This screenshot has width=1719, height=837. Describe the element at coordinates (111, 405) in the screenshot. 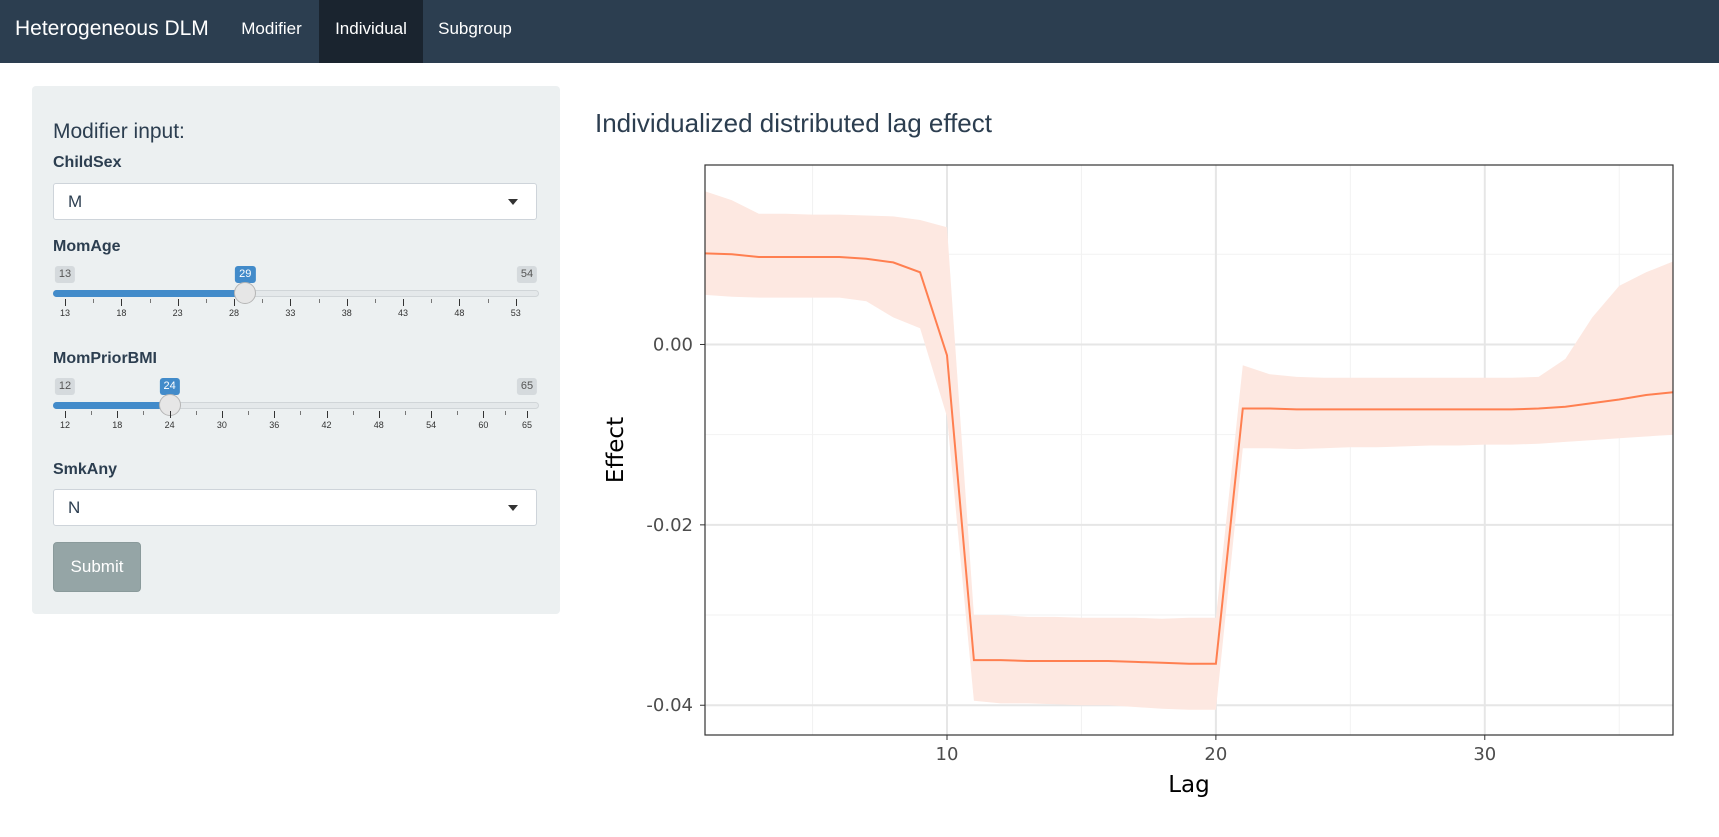

I see `mompriorbmi-slider-fill` at that location.